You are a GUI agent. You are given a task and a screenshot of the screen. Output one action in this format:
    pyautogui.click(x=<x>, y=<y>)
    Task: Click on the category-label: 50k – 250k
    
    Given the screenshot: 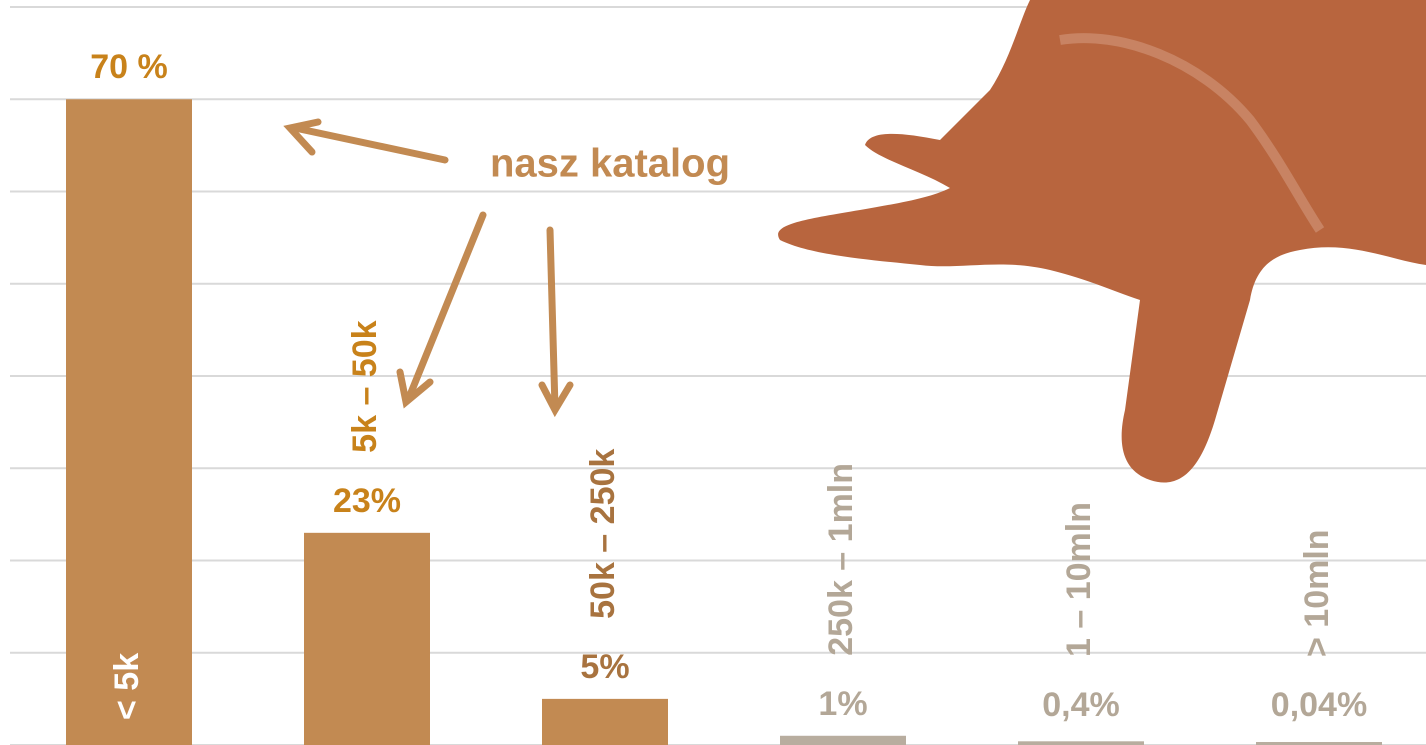 What is the action you would take?
    pyautogui.click(x=603, y=534)
    